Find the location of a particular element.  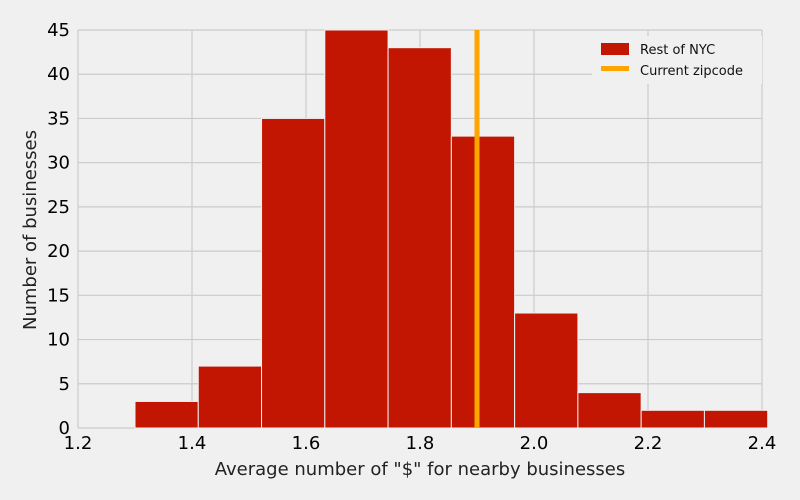

y-tick-label: 45 is located at coordinates (58, 30).